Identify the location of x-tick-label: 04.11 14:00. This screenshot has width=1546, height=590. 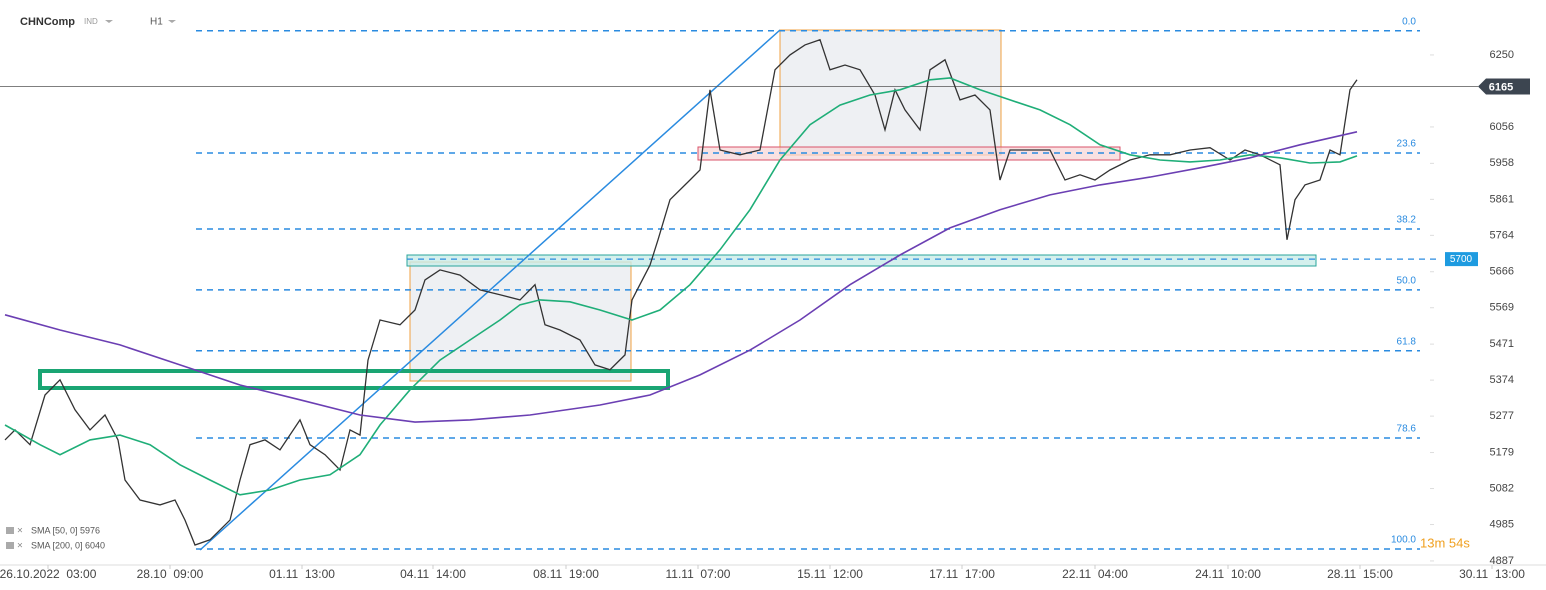
(433, 574).